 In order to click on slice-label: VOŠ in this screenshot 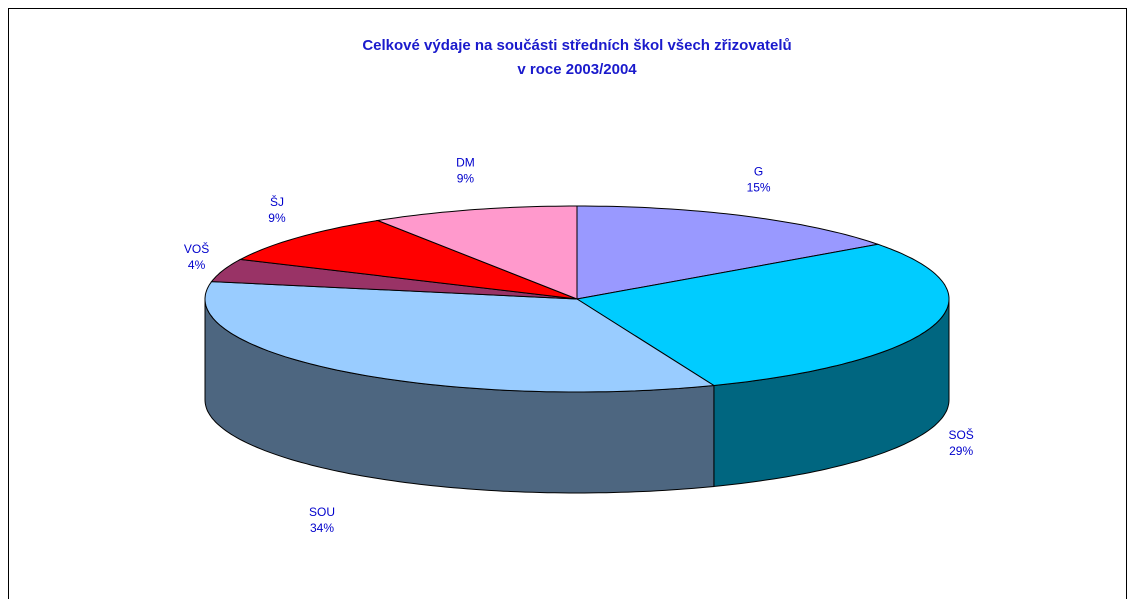, I will do `click(196, 248)`.